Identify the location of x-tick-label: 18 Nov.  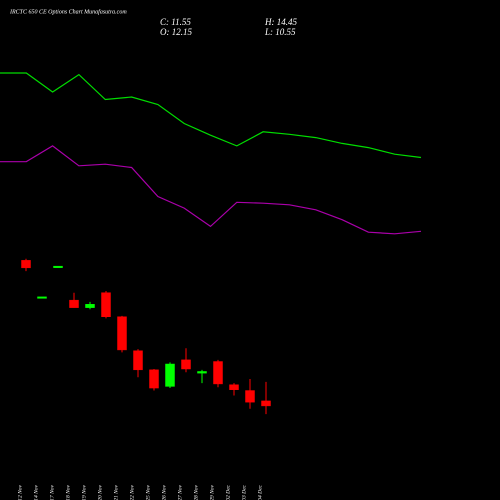
(68, 492).